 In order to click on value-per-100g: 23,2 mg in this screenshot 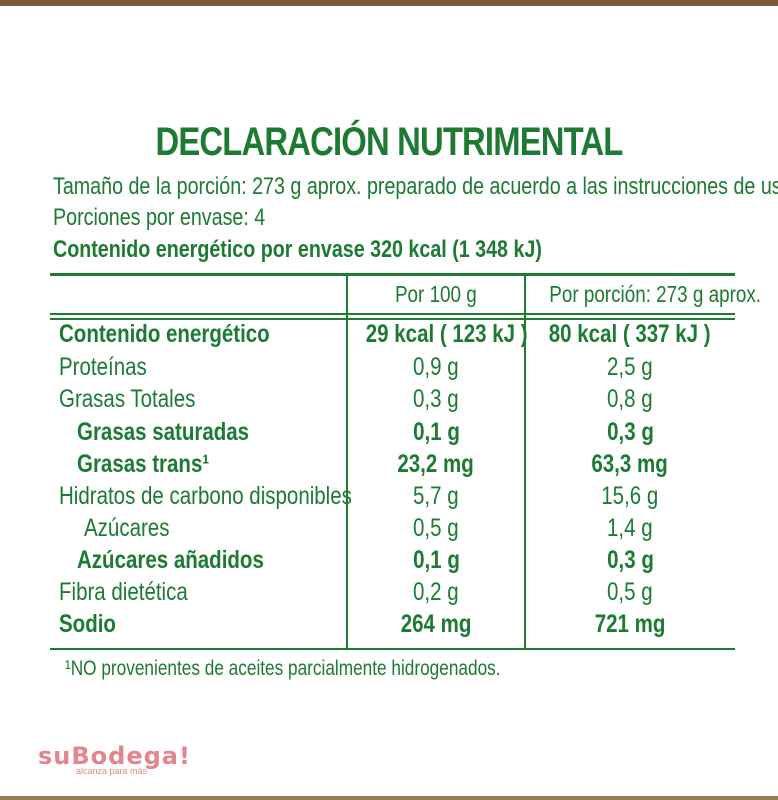, I will do `click(436, 464)`.